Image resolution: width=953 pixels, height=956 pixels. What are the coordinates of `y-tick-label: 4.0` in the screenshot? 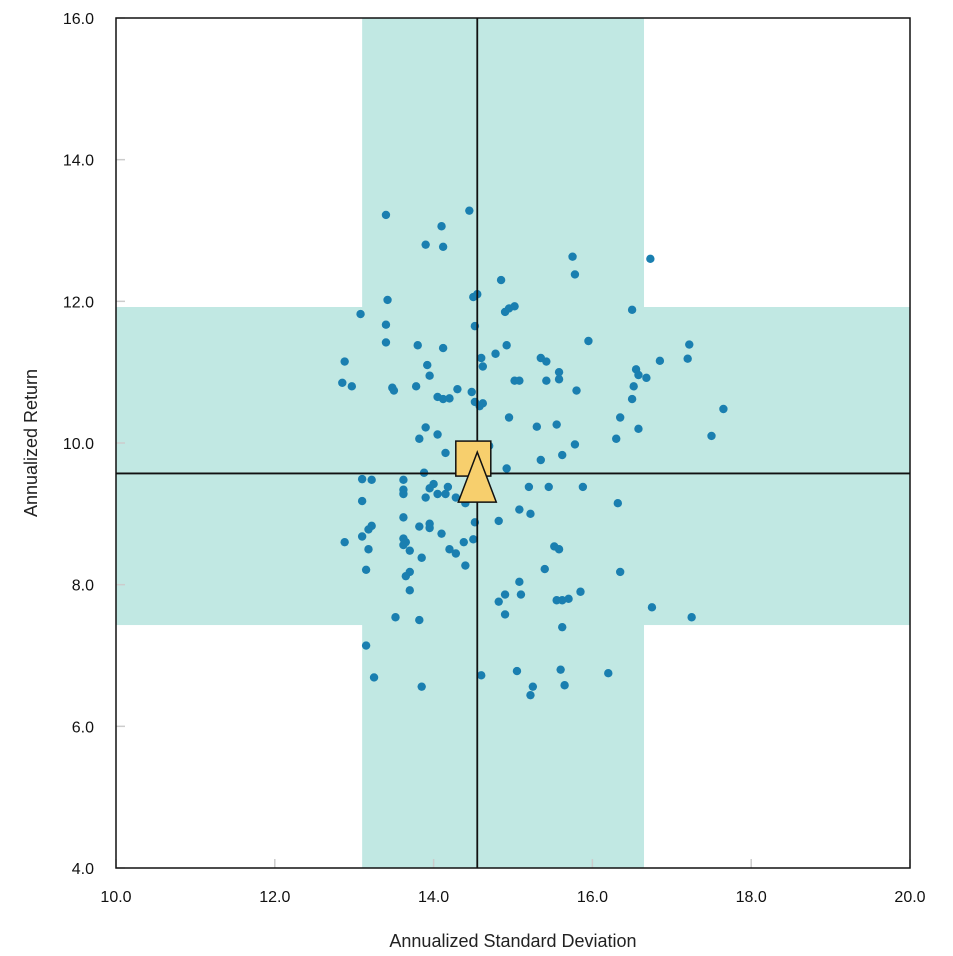 It's located at (83, 869).